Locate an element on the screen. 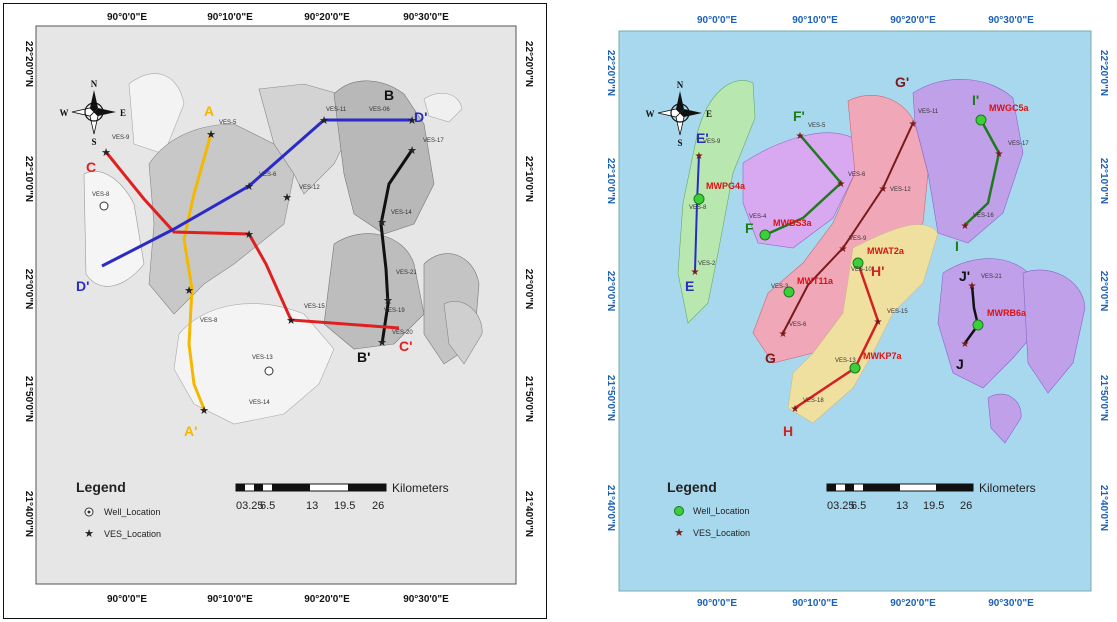  profile-j-end: J is located at coordinates (960, 364).